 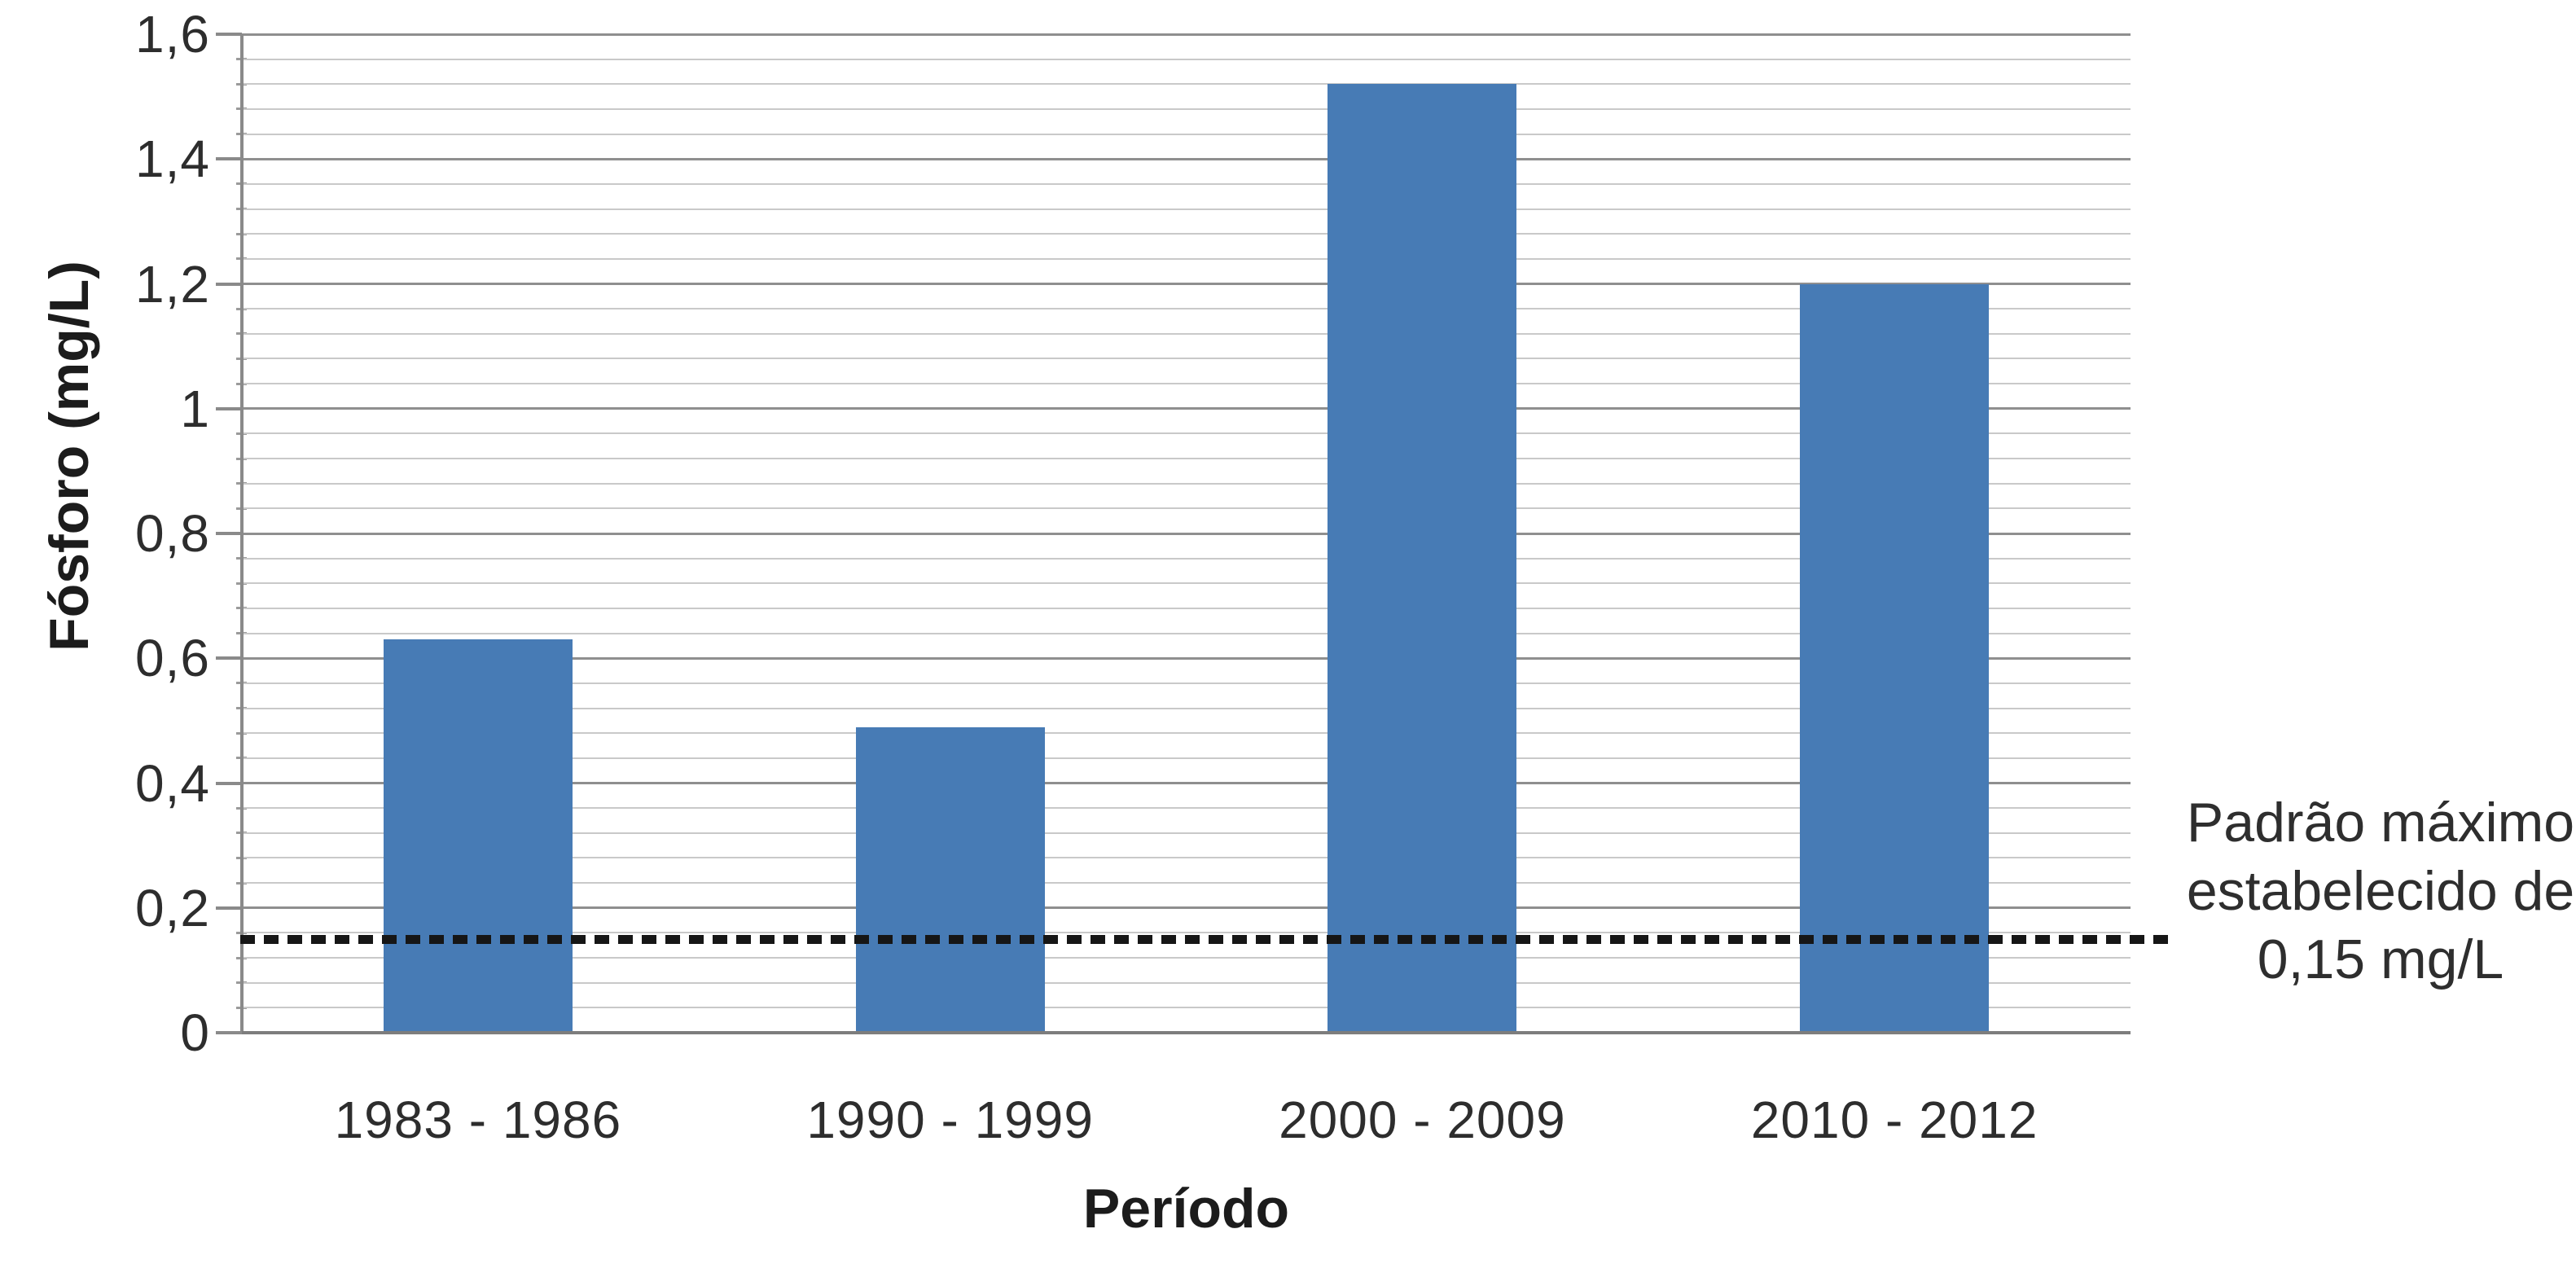 What do you see at coordinates (2380, 959) in the screenshot?
I see `threshold-annotation-line-3: 0,15 mg/L` at bounding box center [2380, 959].